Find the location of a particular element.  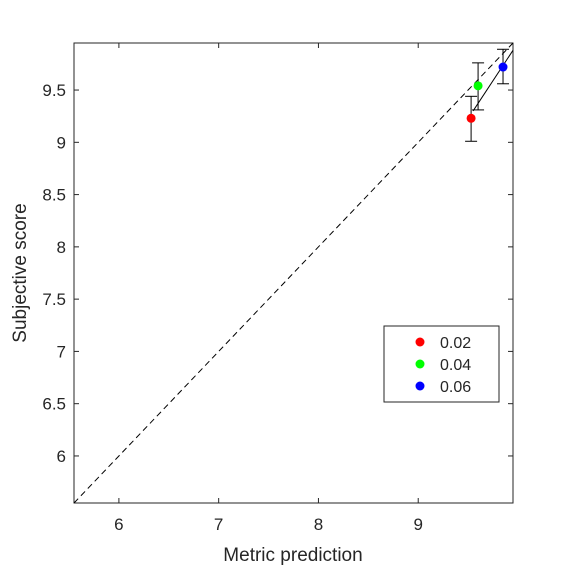

y-tick-label: 7.5 is located at coordinates (54, 299).